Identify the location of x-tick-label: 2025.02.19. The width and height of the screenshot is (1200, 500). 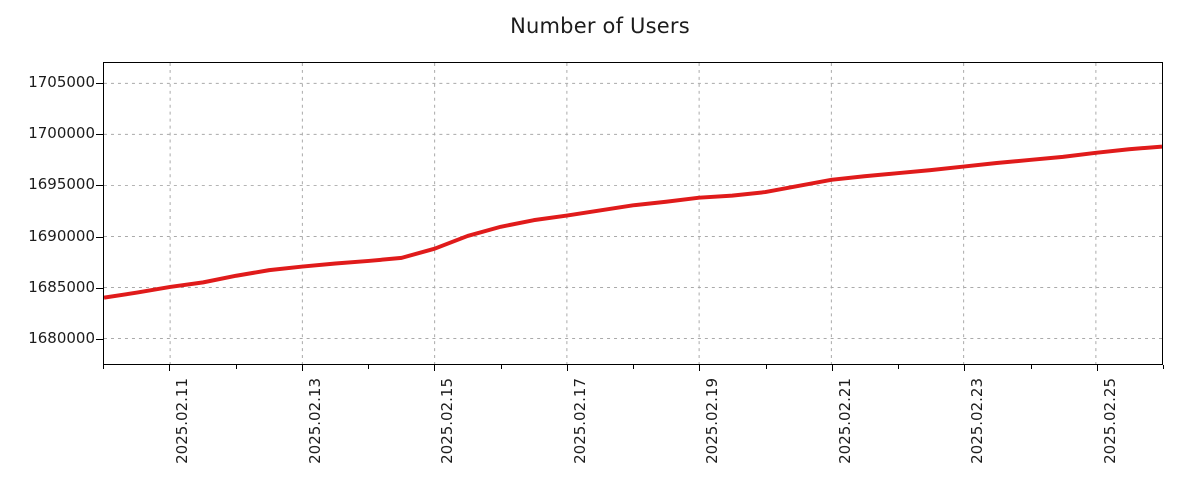
(712, 421).